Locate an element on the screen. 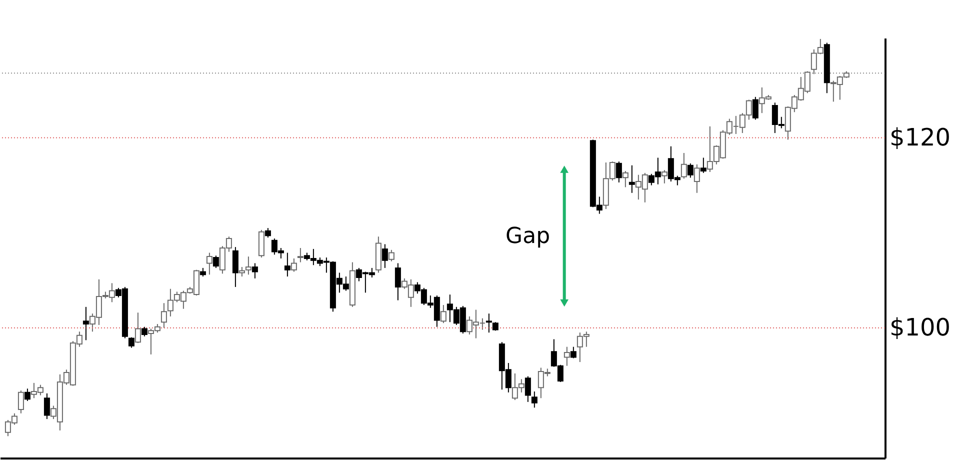 This screenshot has width=970, height=476. y-tick-label: $100 is located at coordinates (920, 327).